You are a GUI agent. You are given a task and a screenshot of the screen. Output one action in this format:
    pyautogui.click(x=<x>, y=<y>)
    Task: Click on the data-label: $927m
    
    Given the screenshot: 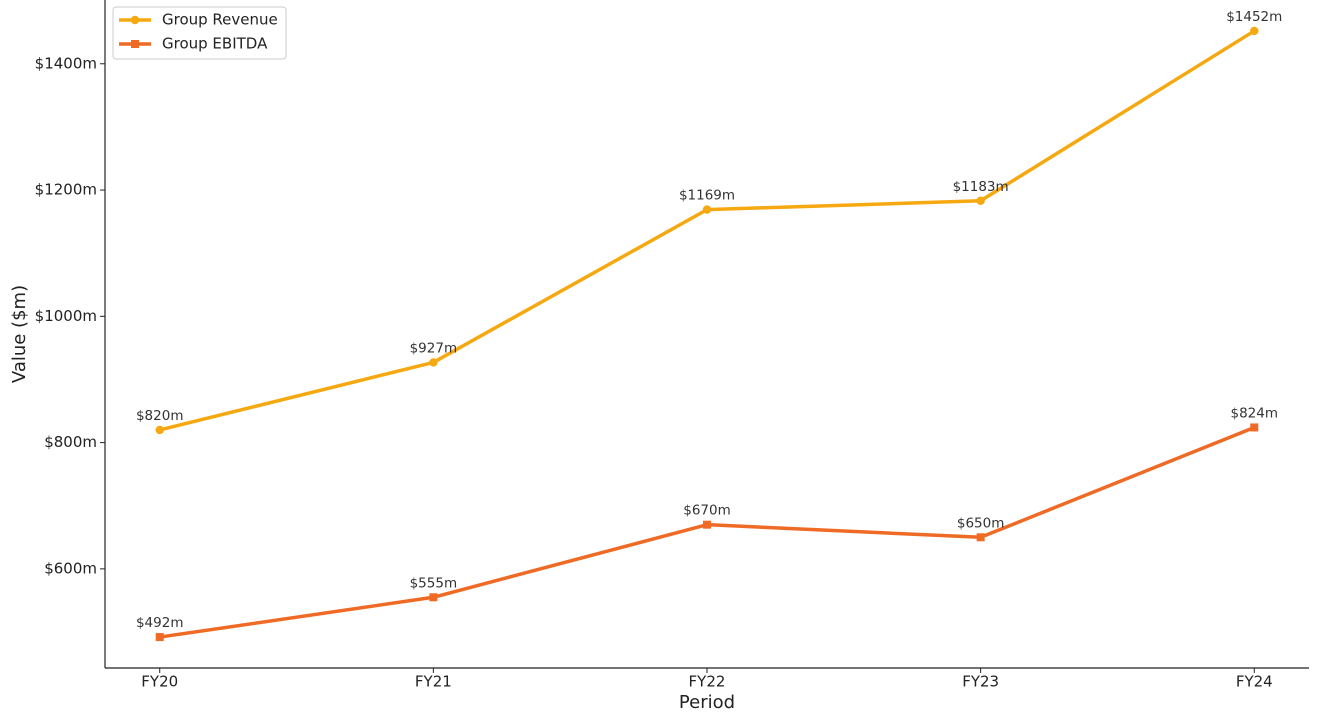 What is the action you would take?
    pyautogui.click(x=434, y=348)
    